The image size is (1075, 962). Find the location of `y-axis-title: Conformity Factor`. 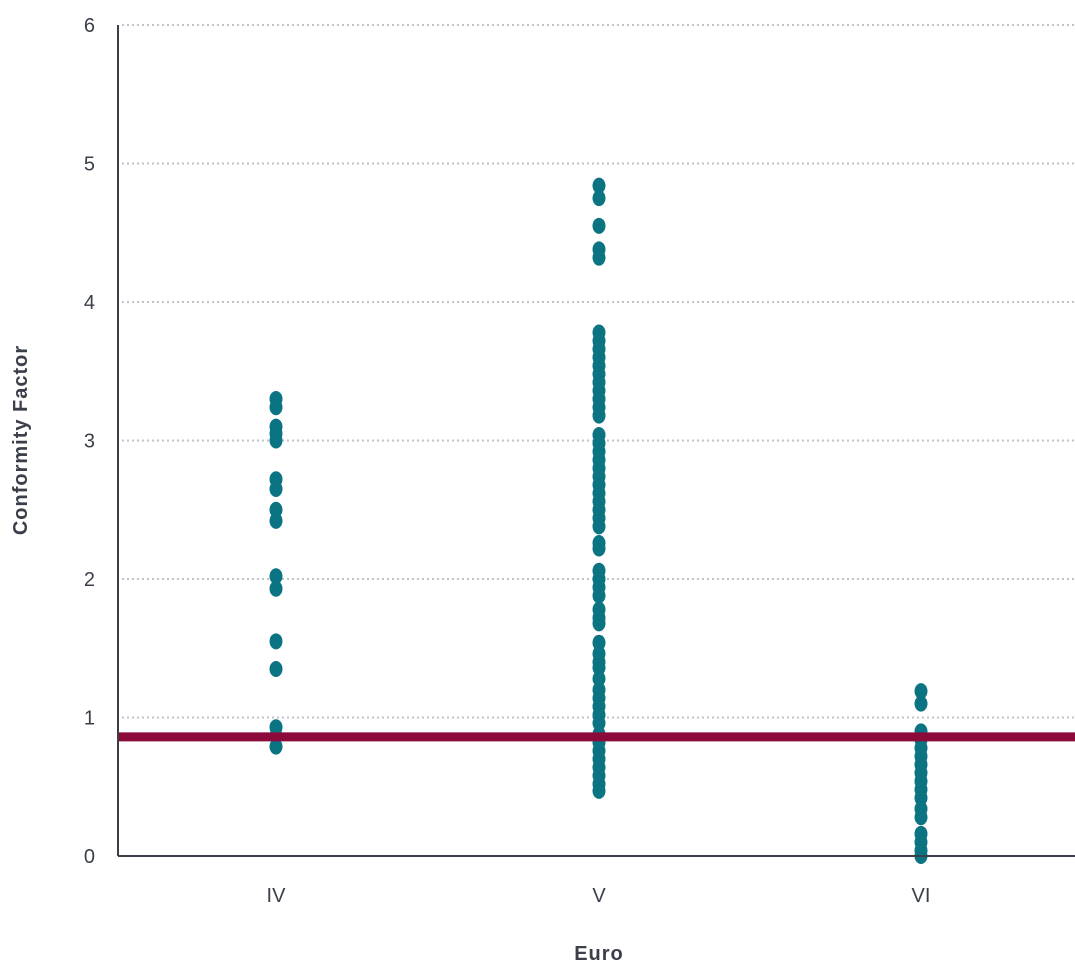

y-axis-title: Conformity Factor is located at coordinates (21, 440).